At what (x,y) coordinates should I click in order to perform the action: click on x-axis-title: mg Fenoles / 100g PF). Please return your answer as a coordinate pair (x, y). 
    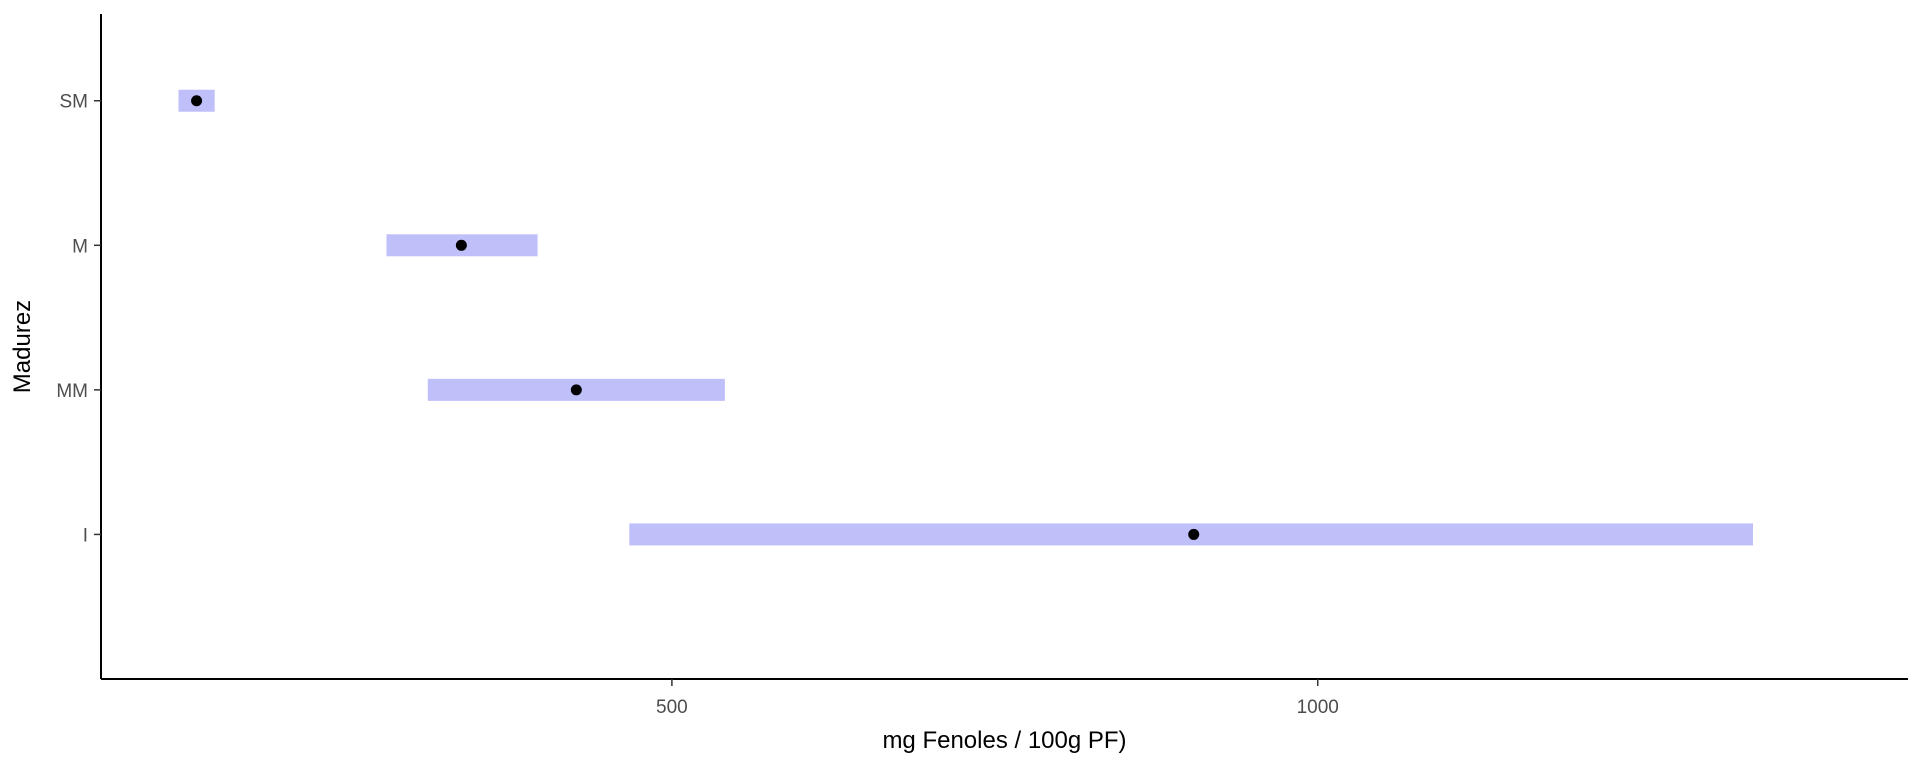
    Looking at the image, I should click on (1004, 740).